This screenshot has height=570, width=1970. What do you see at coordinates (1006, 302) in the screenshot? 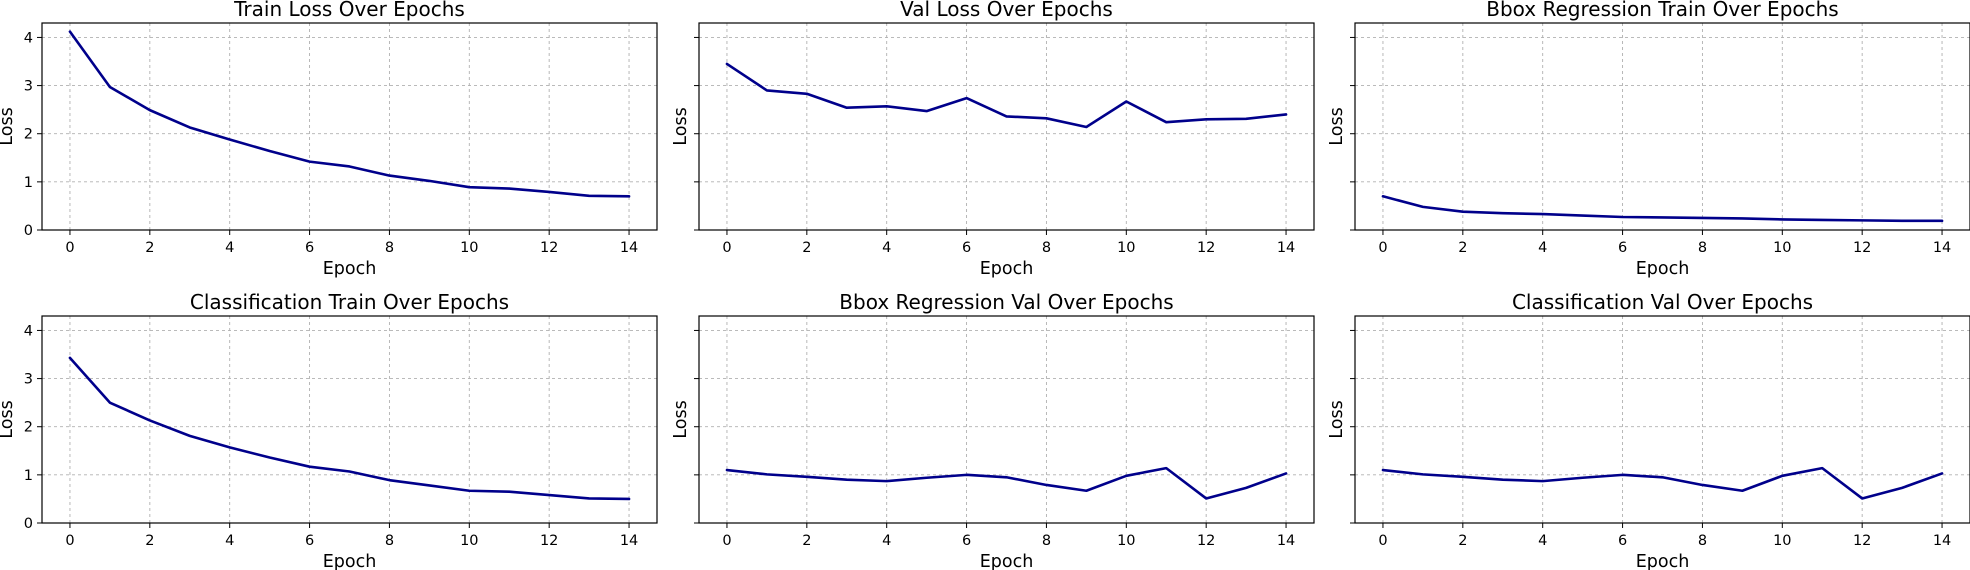
I see `chart-title: Bbox Regression Val Over Epochs` at bounding box center [1006, 302].